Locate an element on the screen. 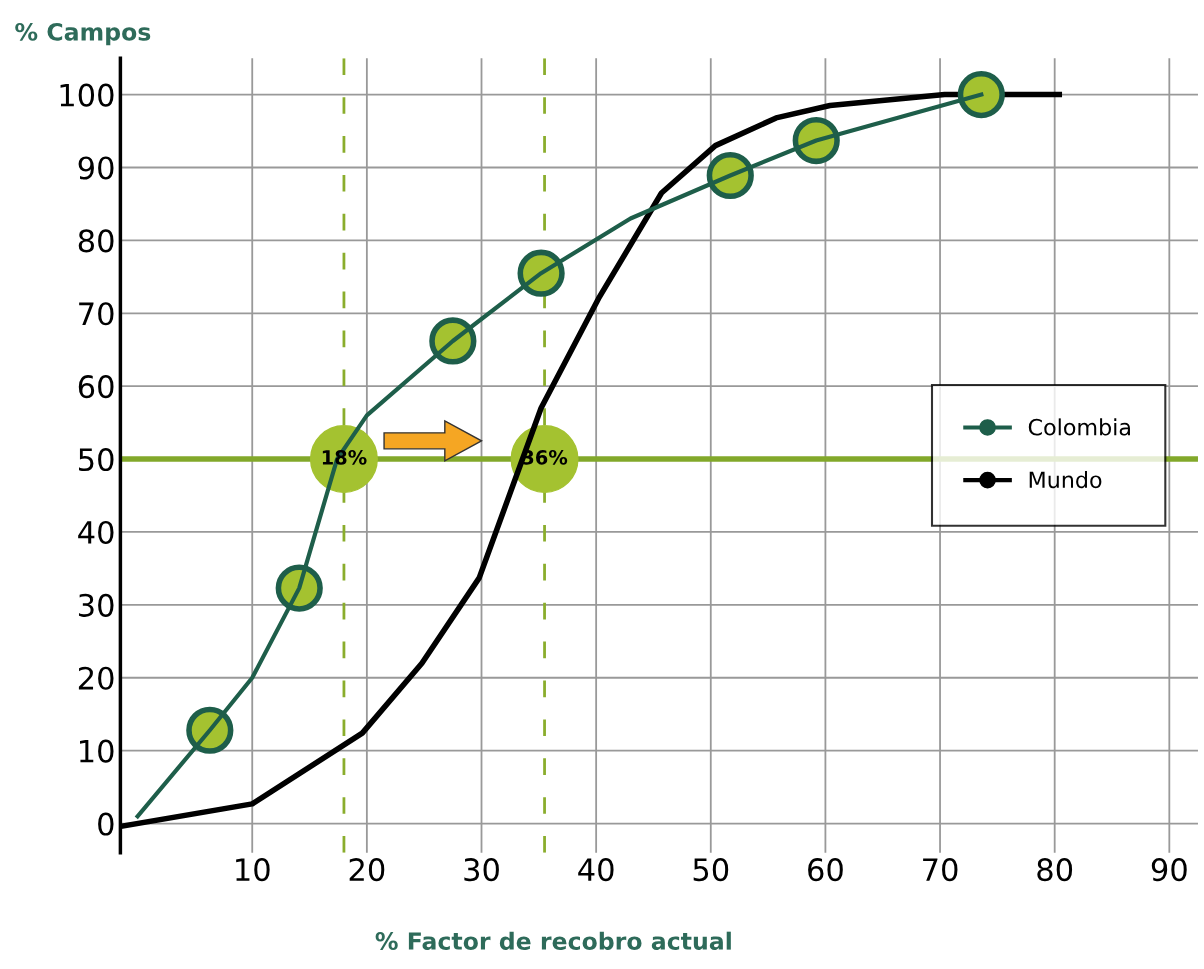  x-tick-label: 80 is located at coordinates (1055, 870).